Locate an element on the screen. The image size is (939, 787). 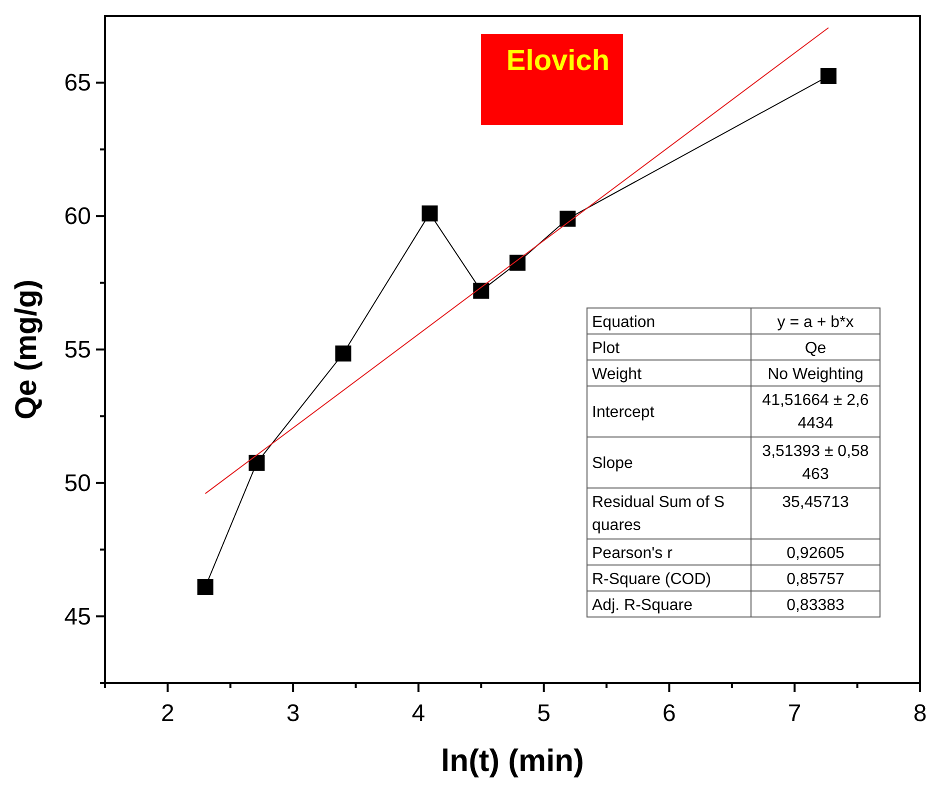
annotation: Qe is located at coordinates (815, 348).